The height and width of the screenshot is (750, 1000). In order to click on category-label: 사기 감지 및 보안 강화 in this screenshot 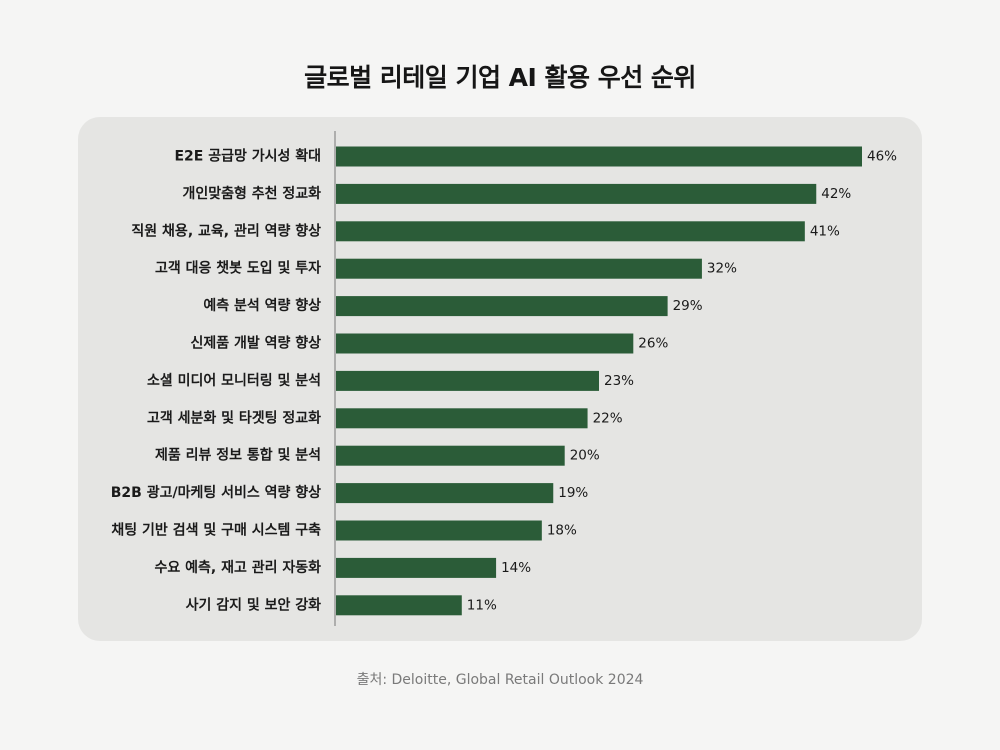, I will do `click(254, 604)`.